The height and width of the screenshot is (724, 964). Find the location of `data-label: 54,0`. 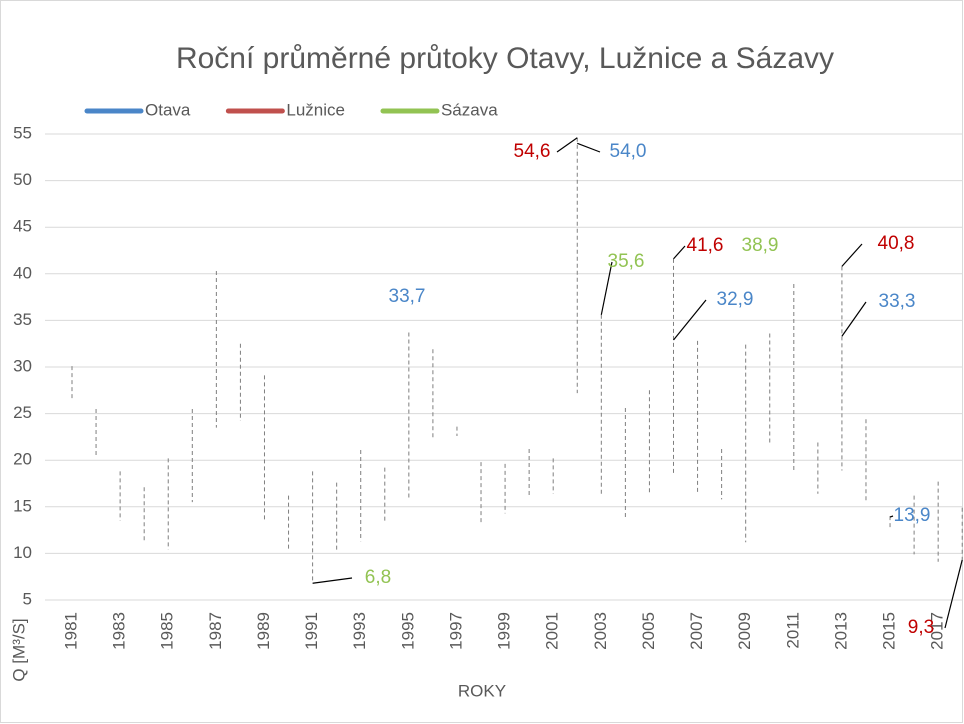

data-label: 54,0 is located at coordinates (628, 151).